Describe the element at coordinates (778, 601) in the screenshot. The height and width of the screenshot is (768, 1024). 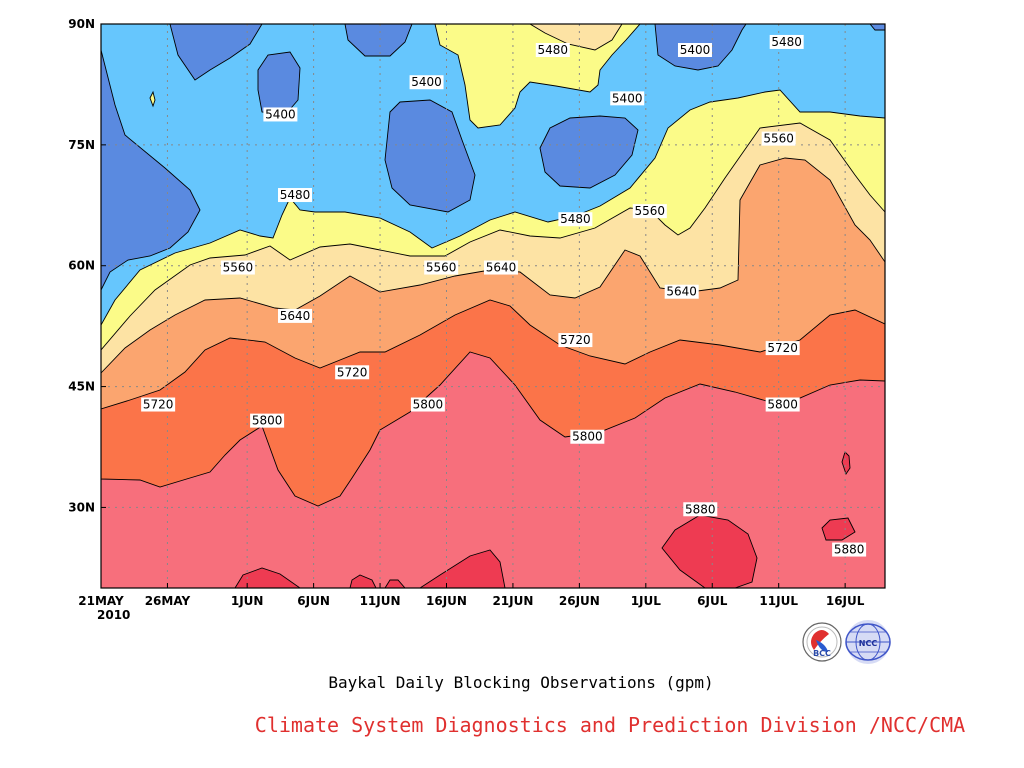
I see `x-tick-label: 11JUL` at that location.